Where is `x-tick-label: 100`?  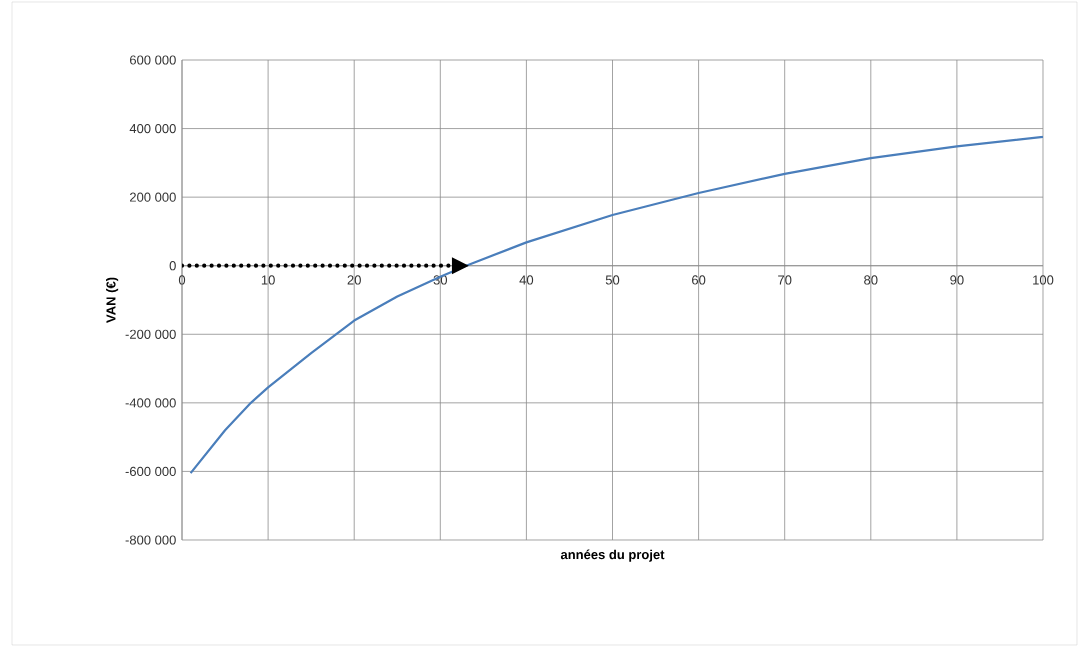
x-tick-label: 100 is located at coordinates (1043, 280).